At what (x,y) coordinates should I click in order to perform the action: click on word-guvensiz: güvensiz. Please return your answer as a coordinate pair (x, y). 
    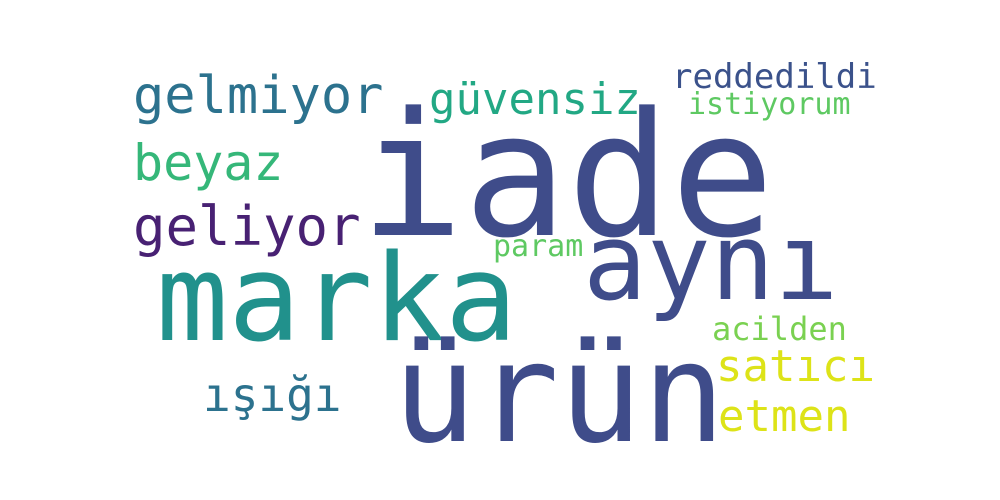
    Looking at the image, I should click on (535, 99).